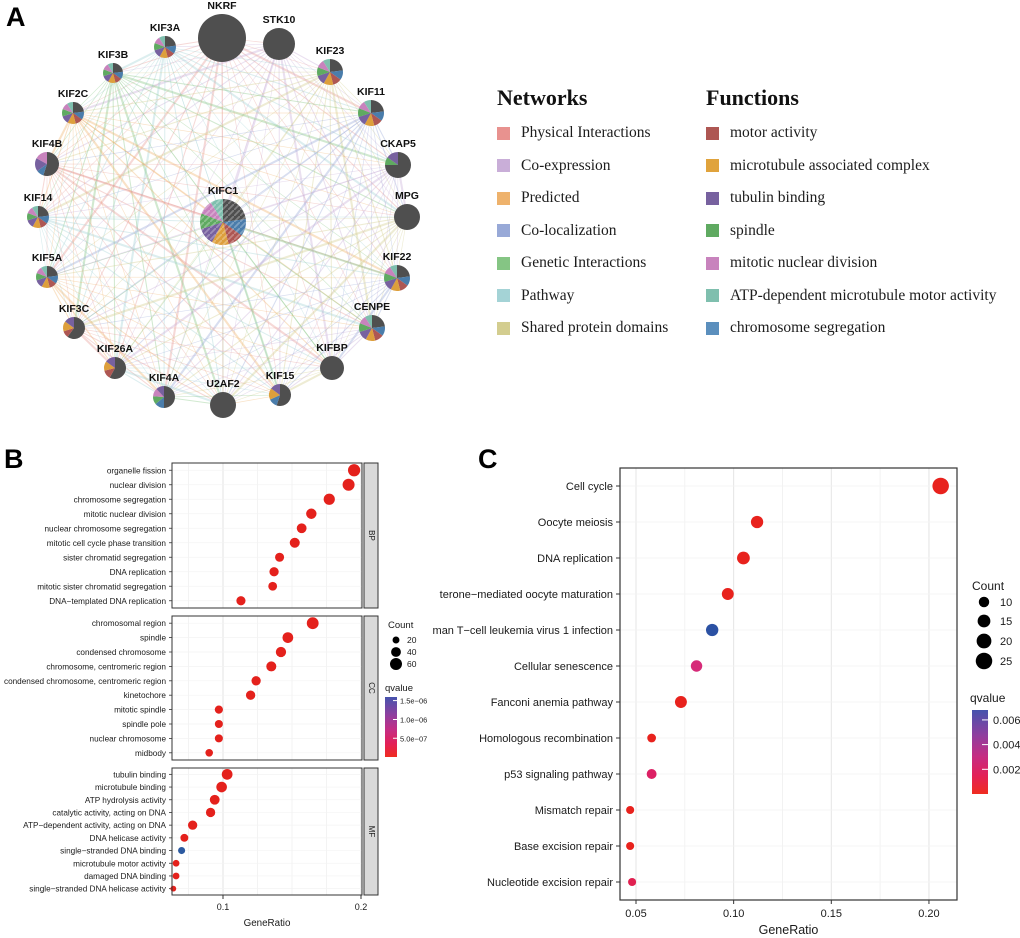  What do you see at coordinates (151, 753) in the screenshot?
I see `go-term-label: midbody` at bounding box center [151, 753].